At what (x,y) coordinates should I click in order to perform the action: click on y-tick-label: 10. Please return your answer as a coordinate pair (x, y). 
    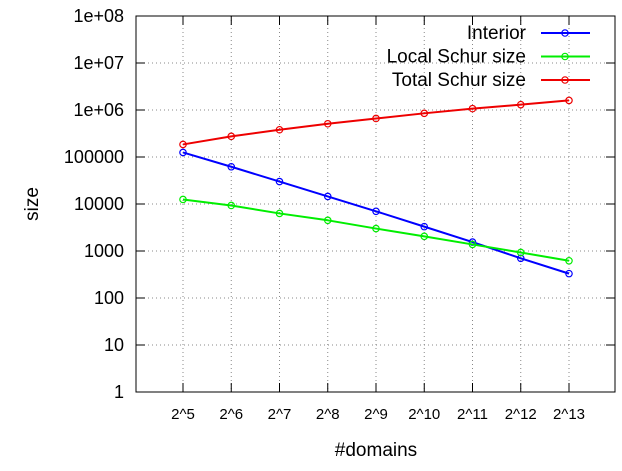
    Looking at the image, I should click on (114, 345).